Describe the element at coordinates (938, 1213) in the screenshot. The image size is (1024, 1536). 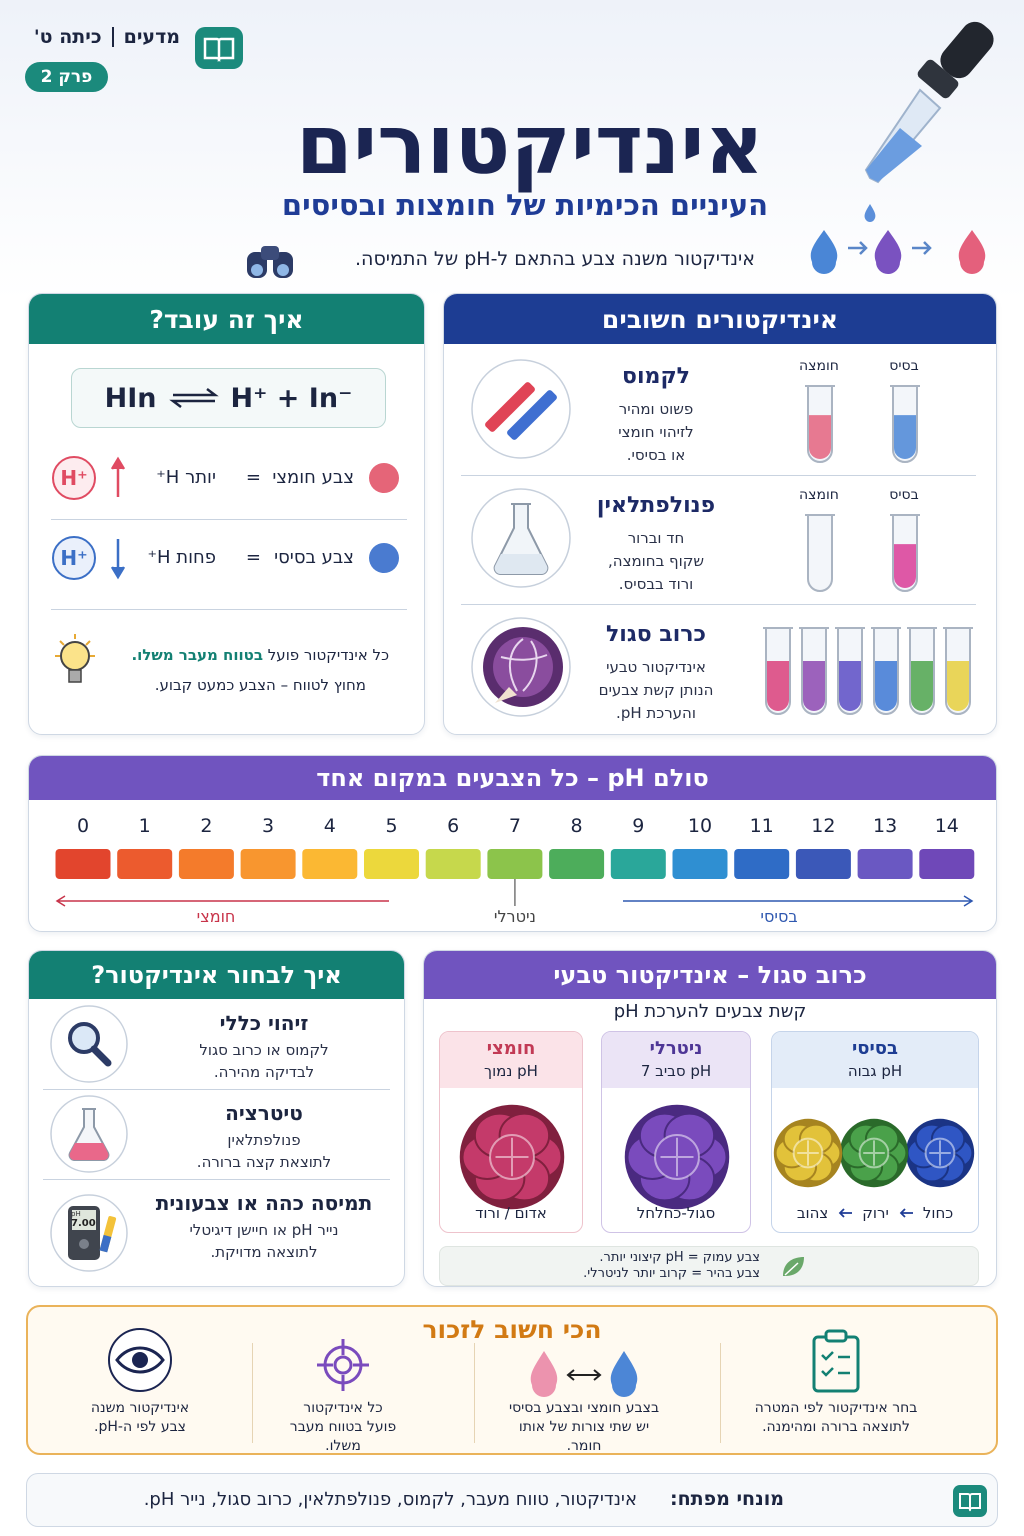
I see `color-name: כחול` at that location.